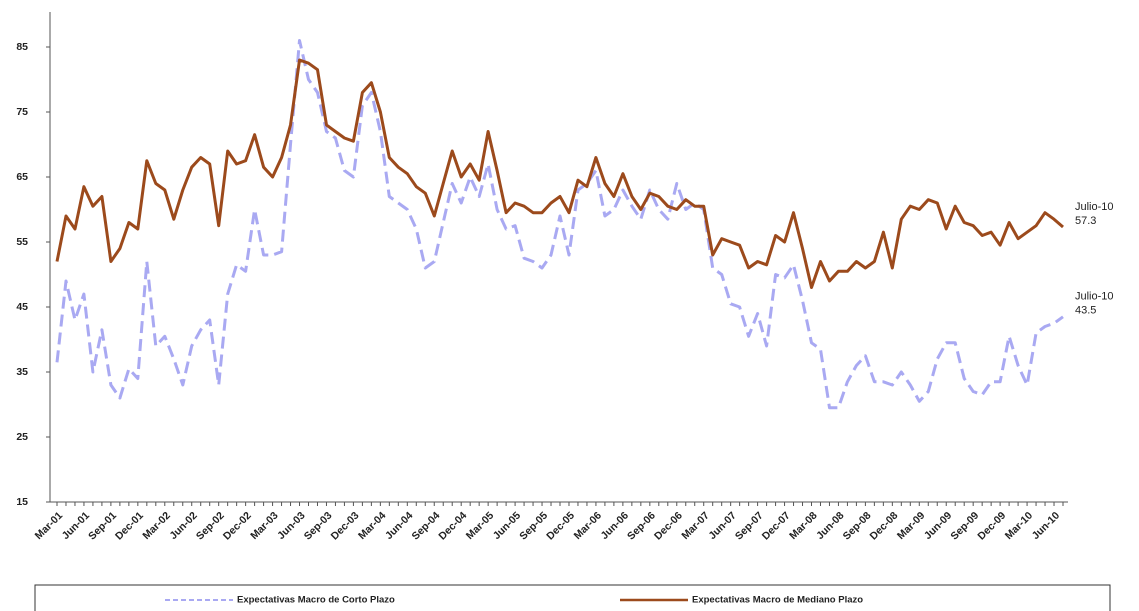 This screenshot has width=1139, height=611. Describe the element at coordinates (22, 307) in the screenshot. I see `y-tick-label: 45` at that location.